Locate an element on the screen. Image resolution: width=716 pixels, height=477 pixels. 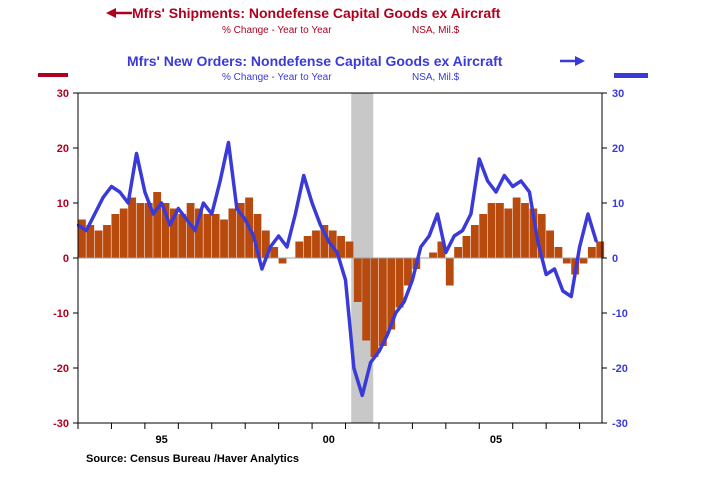
legend-shipments-arrow-icon is located at coordinates (119, 13).